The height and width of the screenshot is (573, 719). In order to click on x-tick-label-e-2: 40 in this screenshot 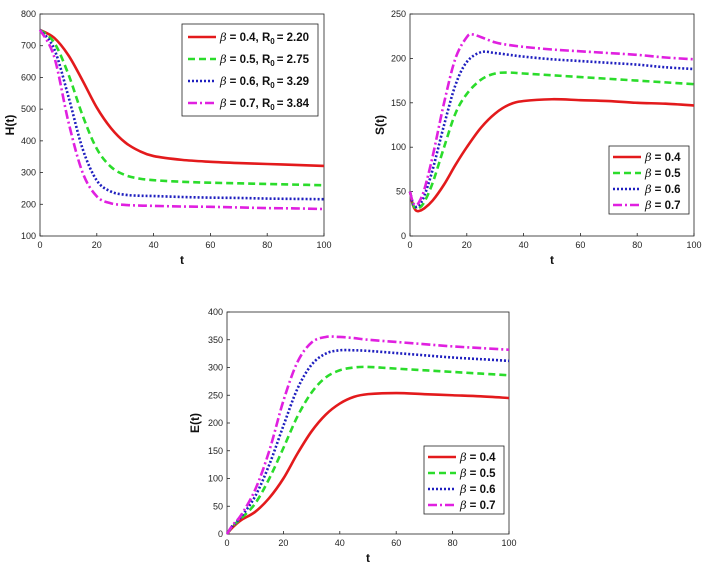, I will do `click(340, 543)`.